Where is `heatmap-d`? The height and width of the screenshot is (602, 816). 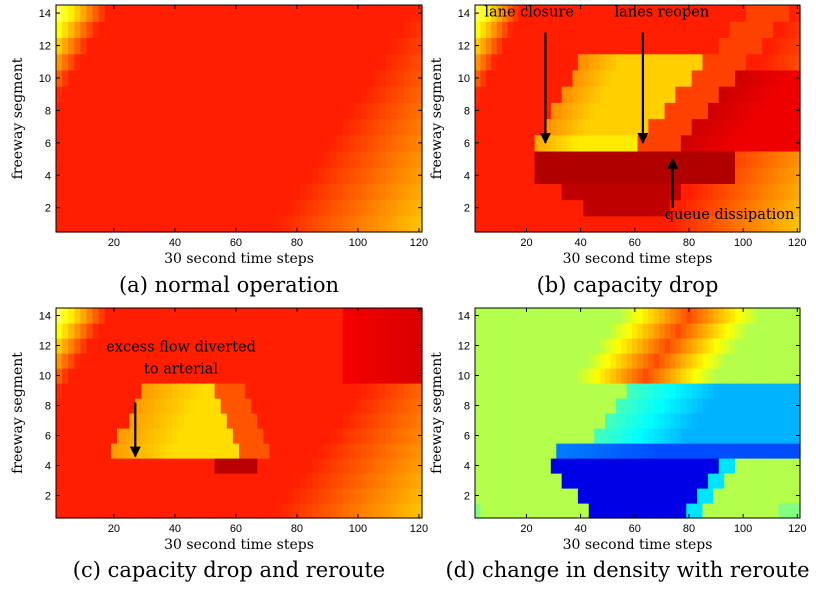 heatmap-d is located at coordinates (638, 413).